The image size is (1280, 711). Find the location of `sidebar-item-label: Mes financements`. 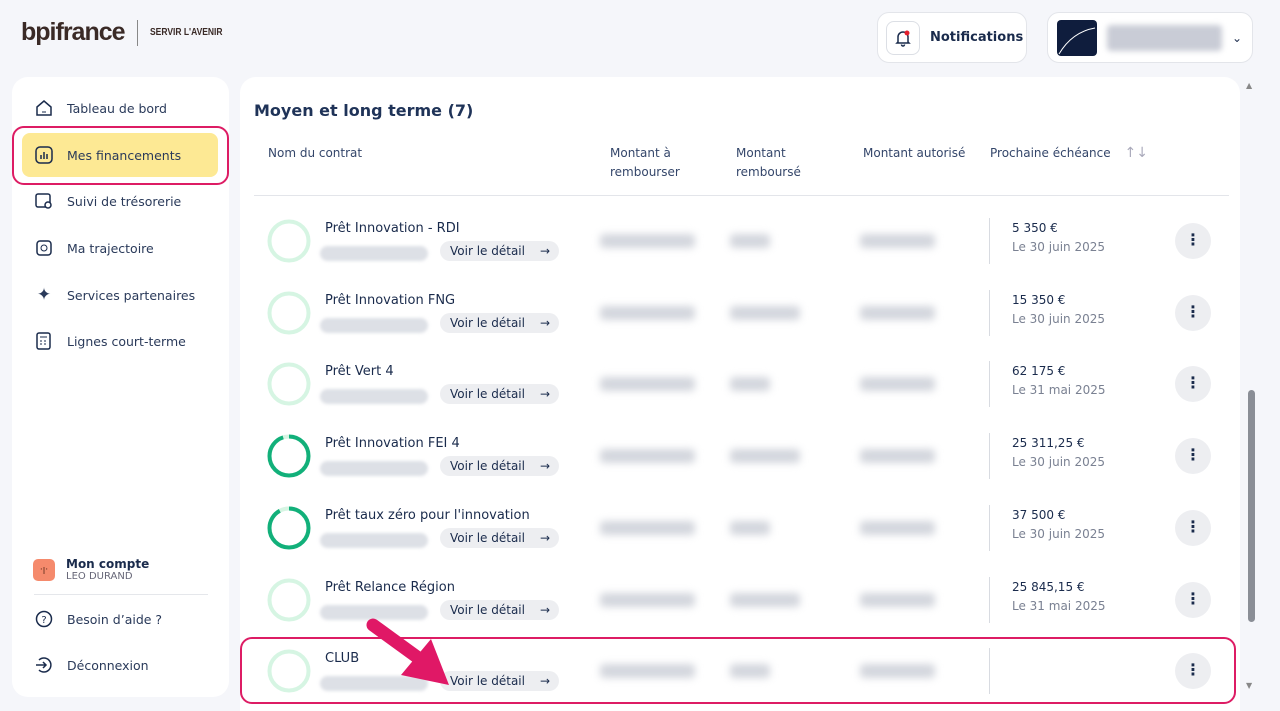

sidebar-item-label: Mes financements is located at coordinates (124, 155).